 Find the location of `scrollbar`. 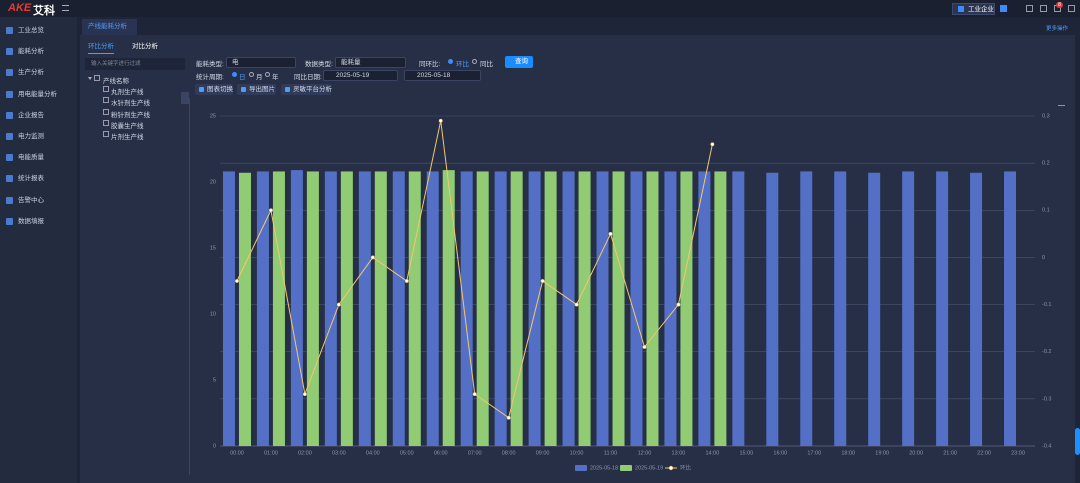

scrollbar is located at coordinates (1077, 441).